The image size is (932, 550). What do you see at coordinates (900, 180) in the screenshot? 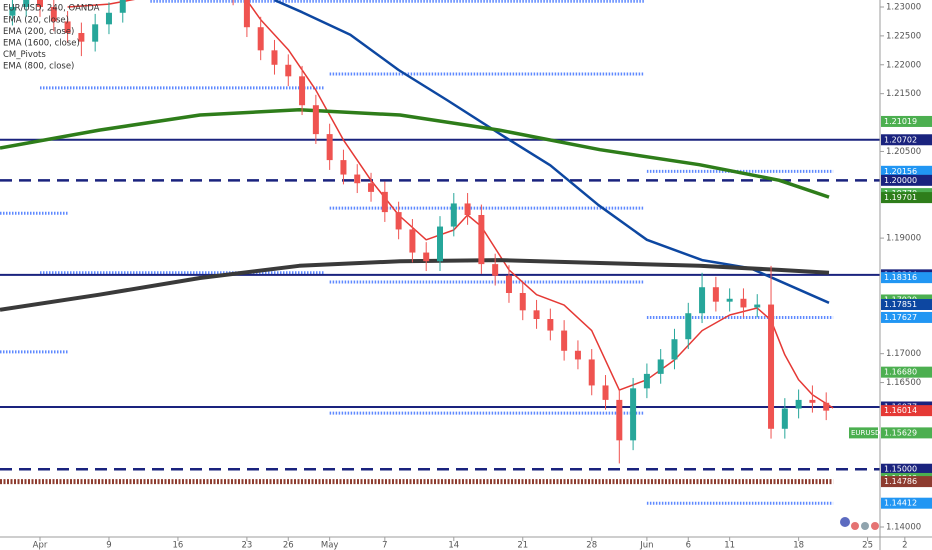
I see `price-label: 1.20000` at bounding box center [900, 180].